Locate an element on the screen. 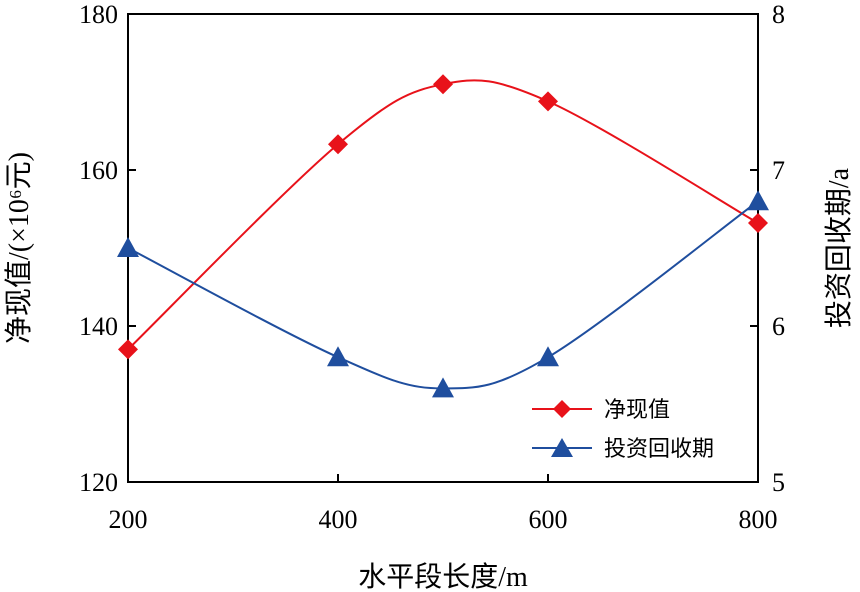 This screenshot has height=592, width=860. right-y-tick-label: 6 is located at coordinates (778, 326).